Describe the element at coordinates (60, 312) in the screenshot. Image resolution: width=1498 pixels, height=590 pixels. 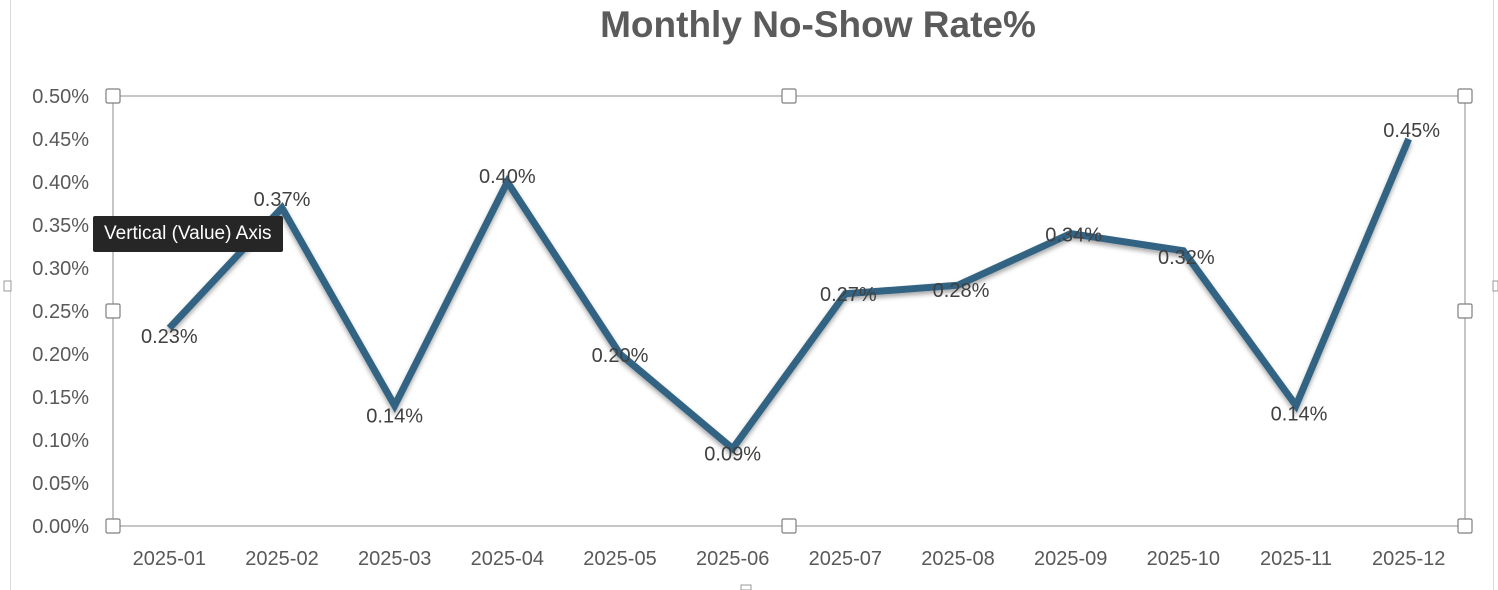
I see `y-tick-label: 0.25%` at that location.